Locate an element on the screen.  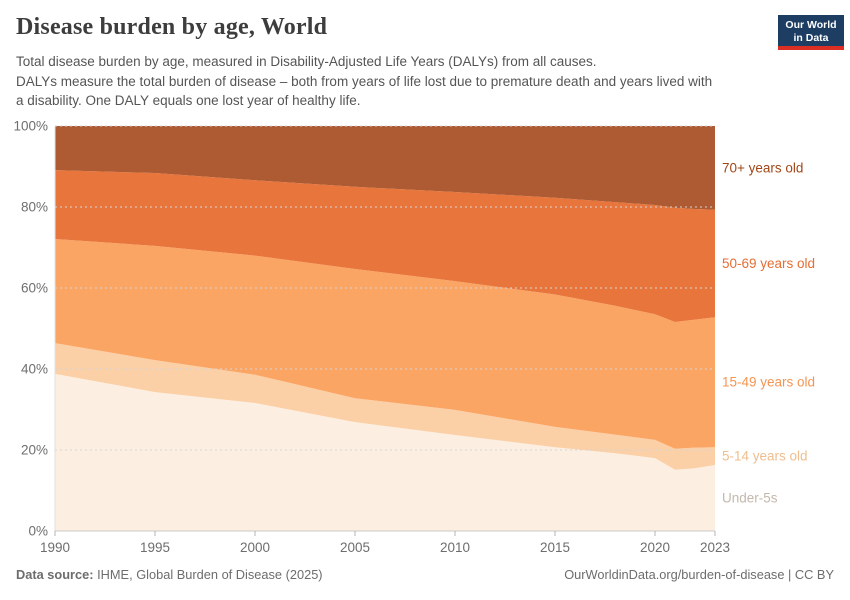
x-tick-label-2023: 2023 is located at coordinates (715, 547).